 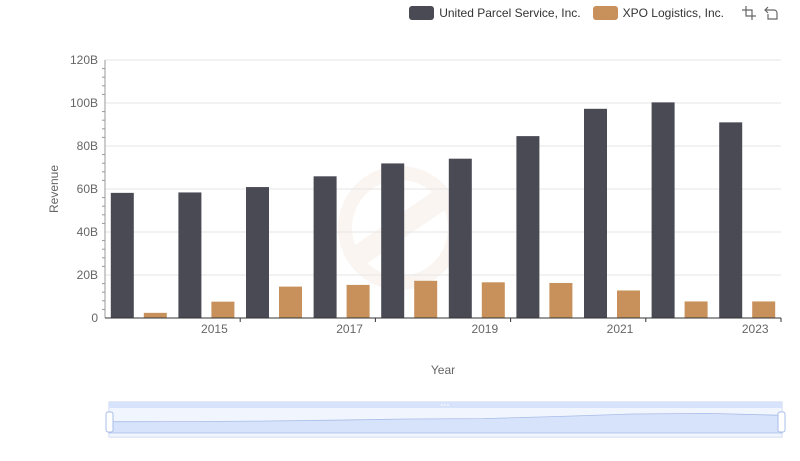 I want to click on data-zoom-slider, so click(x=445, y=419).